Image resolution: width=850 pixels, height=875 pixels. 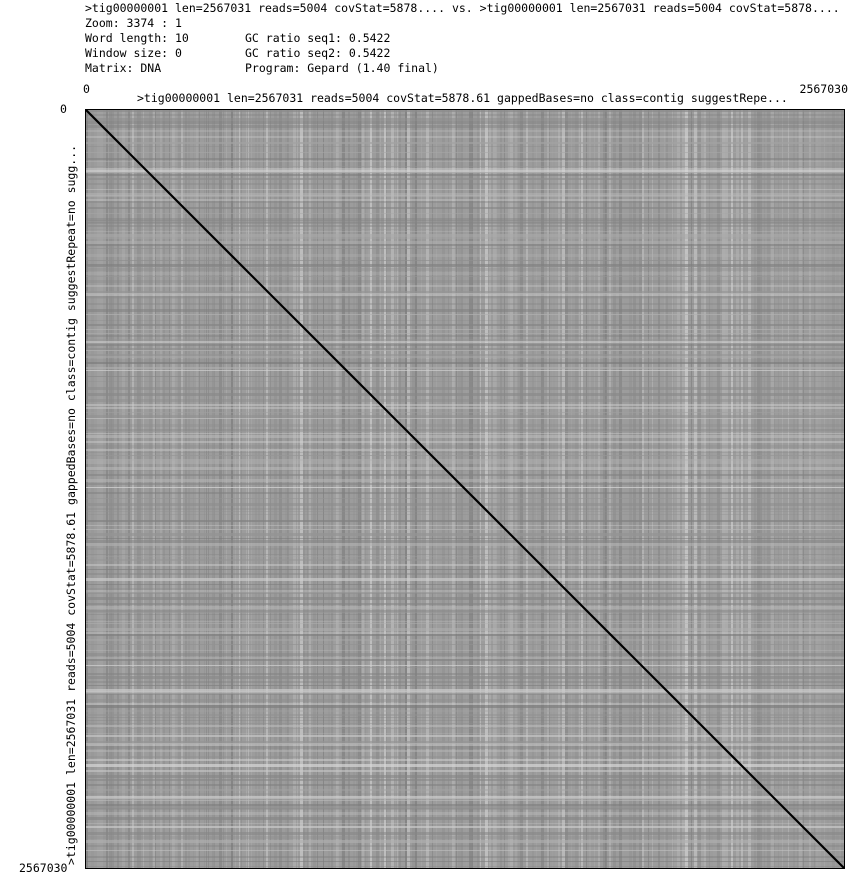 I want to click on window-size-label: Window size: 0, so click(x=133, y=53).